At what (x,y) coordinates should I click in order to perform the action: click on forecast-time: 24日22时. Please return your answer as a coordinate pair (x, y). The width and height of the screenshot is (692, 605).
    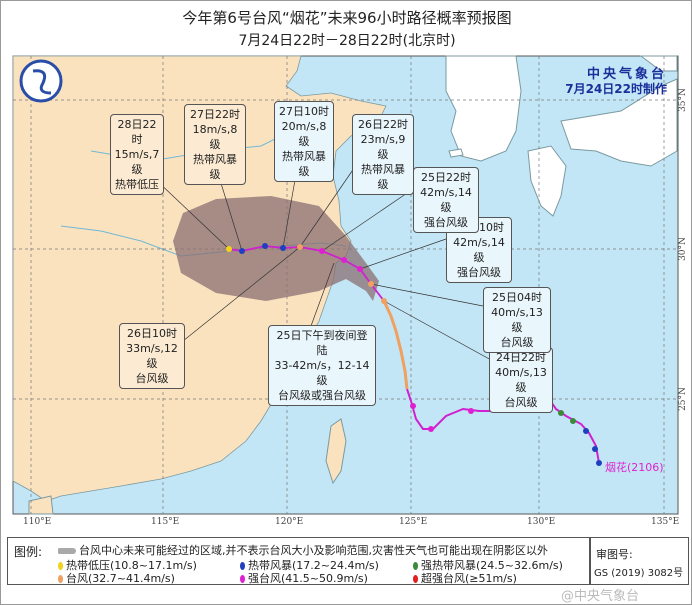
    Looking at the image, I should click on (521, 357).